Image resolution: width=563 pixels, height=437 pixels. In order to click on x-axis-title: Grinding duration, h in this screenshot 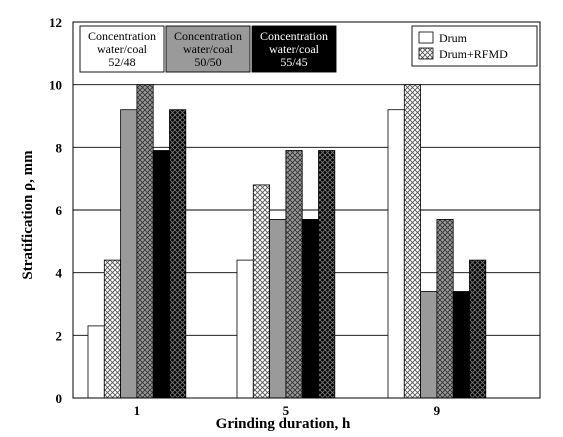, I will do `click(283, 424)`.